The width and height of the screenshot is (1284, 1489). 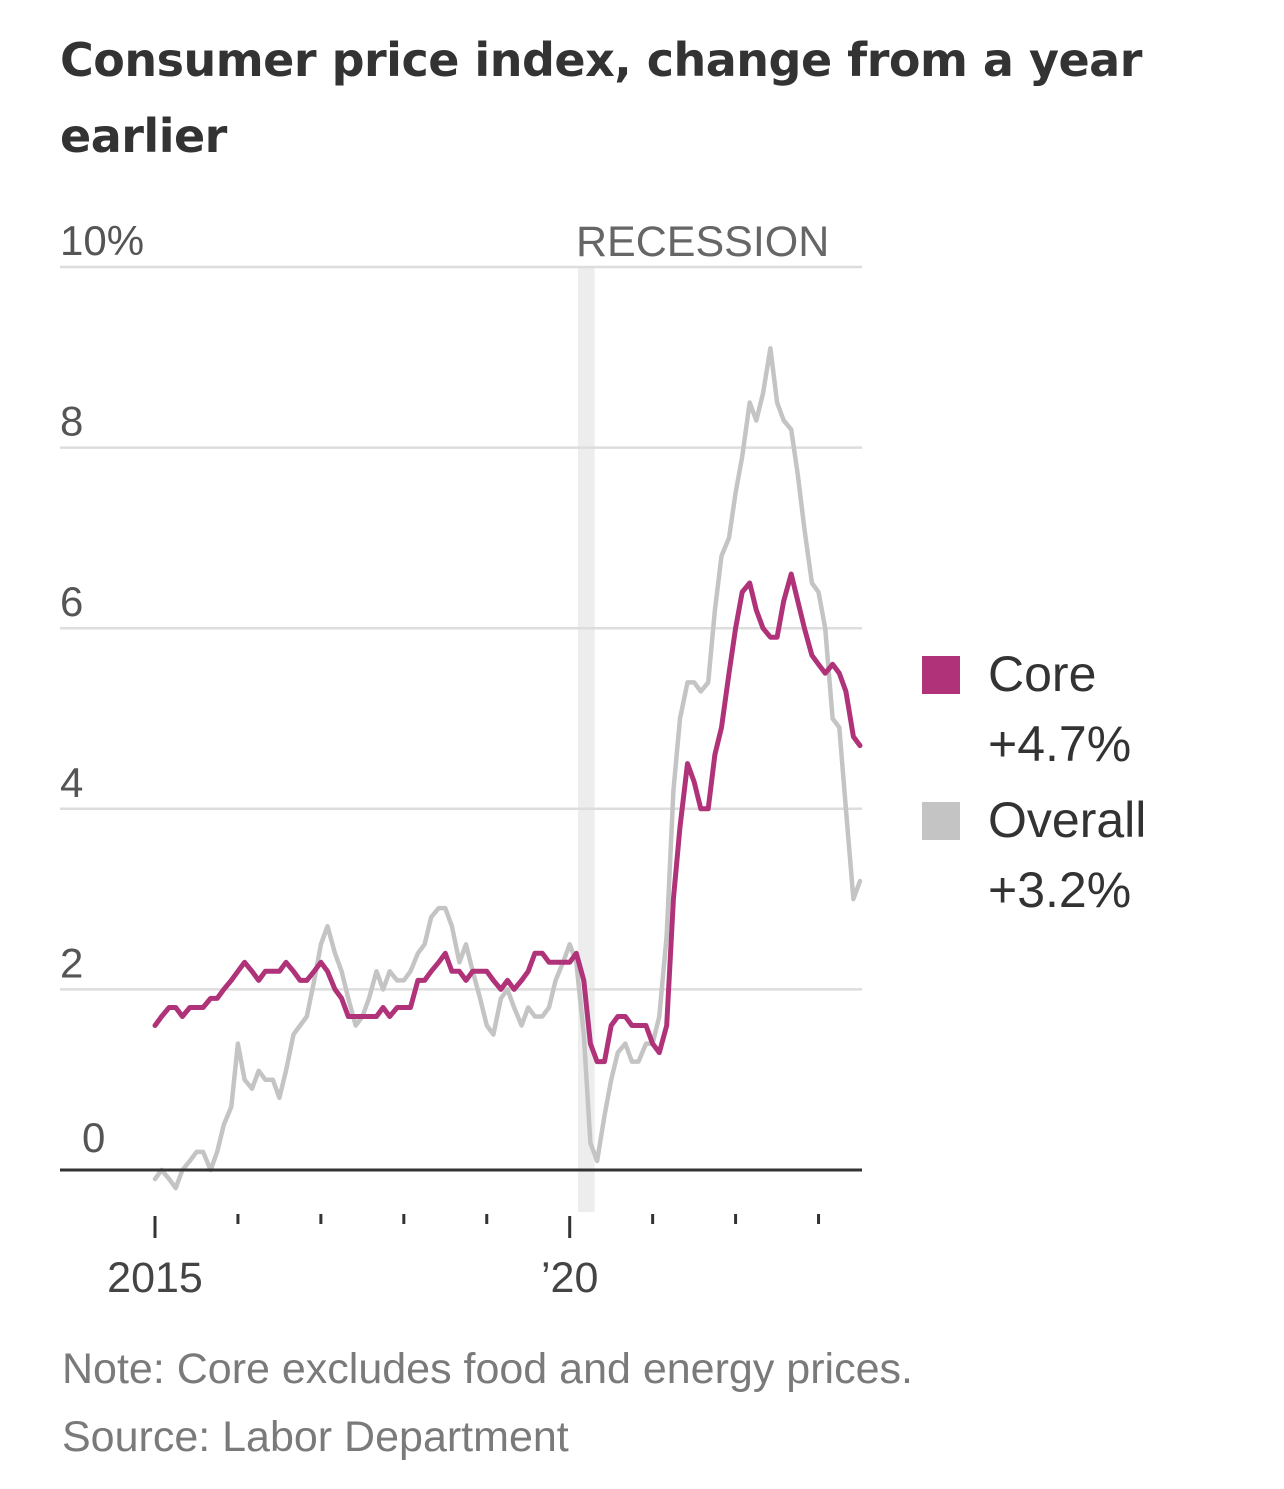 I want to click on y-tick-label: 8, so click(x=71, y=421).